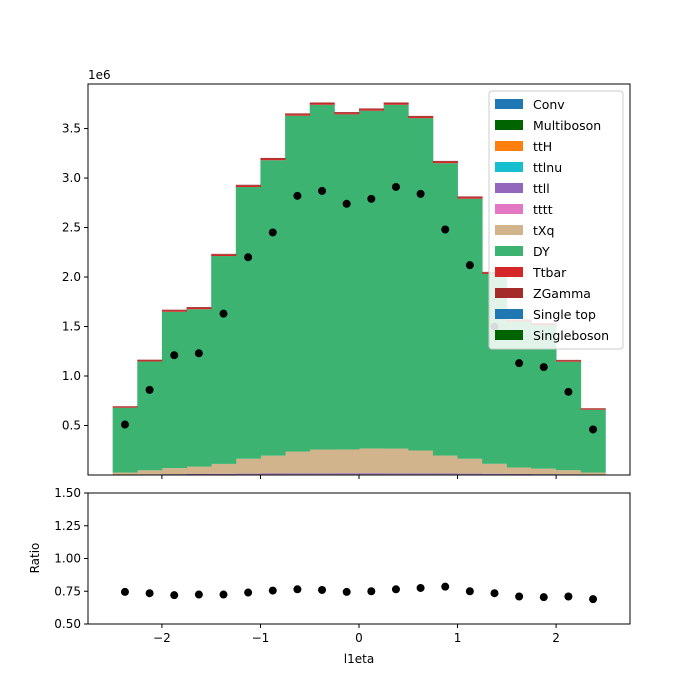 This screenshot has height=700, width=700. What do you see at coordinates (567, 125) in the screenshot?
I see `legend-label: Multiboson` at bounding box center [567, 125].